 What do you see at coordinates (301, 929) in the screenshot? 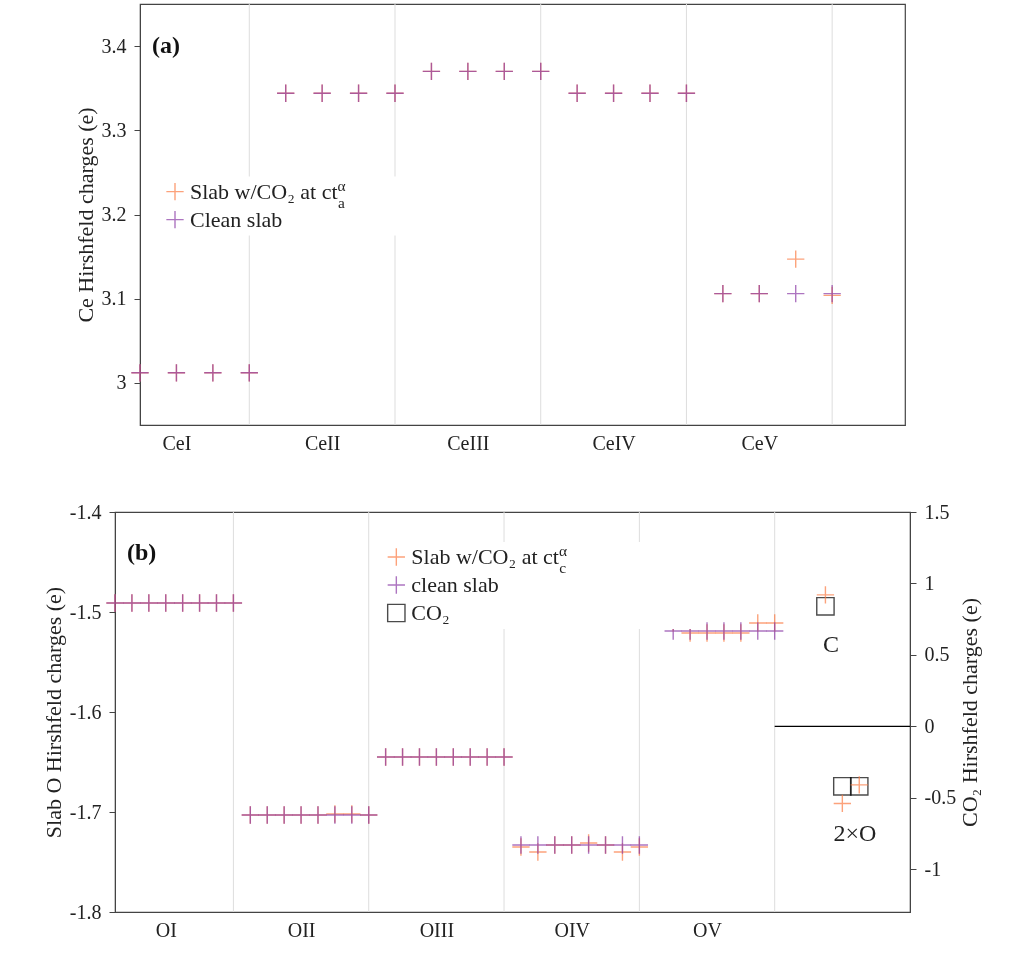
I see `x-tick-label: OII` at bounding box center [301, 929].